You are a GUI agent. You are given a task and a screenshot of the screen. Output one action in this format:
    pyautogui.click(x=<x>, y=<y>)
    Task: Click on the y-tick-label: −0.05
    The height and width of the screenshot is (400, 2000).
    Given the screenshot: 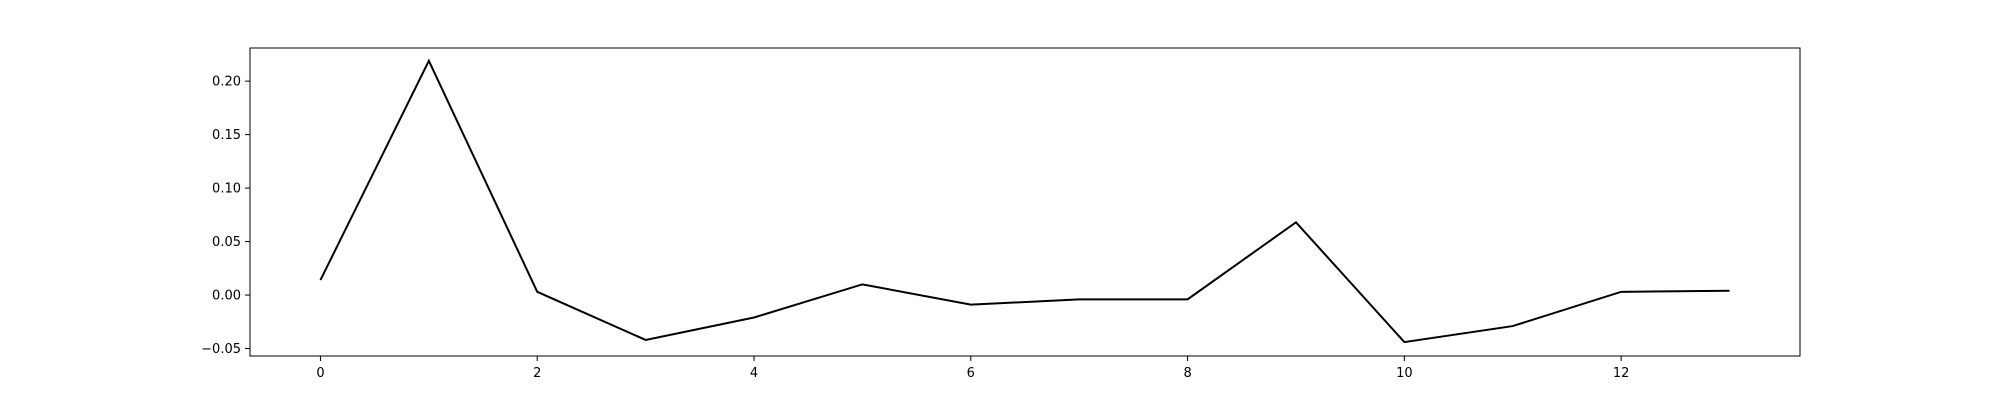 What is the action you would take?
    pyautogui.click(x=221, y=349)
    